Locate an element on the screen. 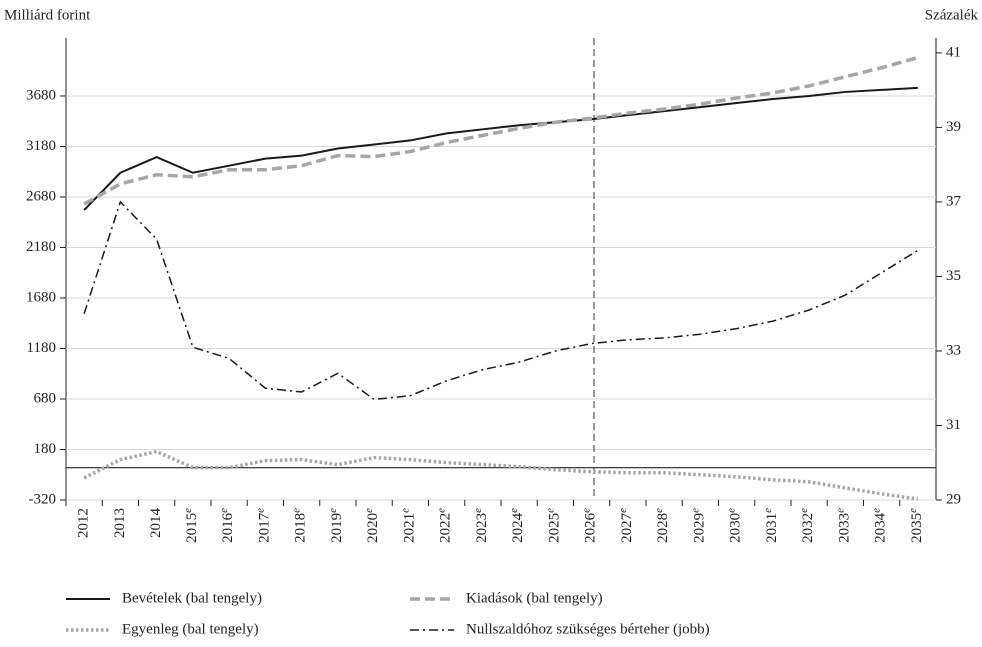 The image size is (982, 647). x-tick-label: 2020e is located at coordinates (372, 525).